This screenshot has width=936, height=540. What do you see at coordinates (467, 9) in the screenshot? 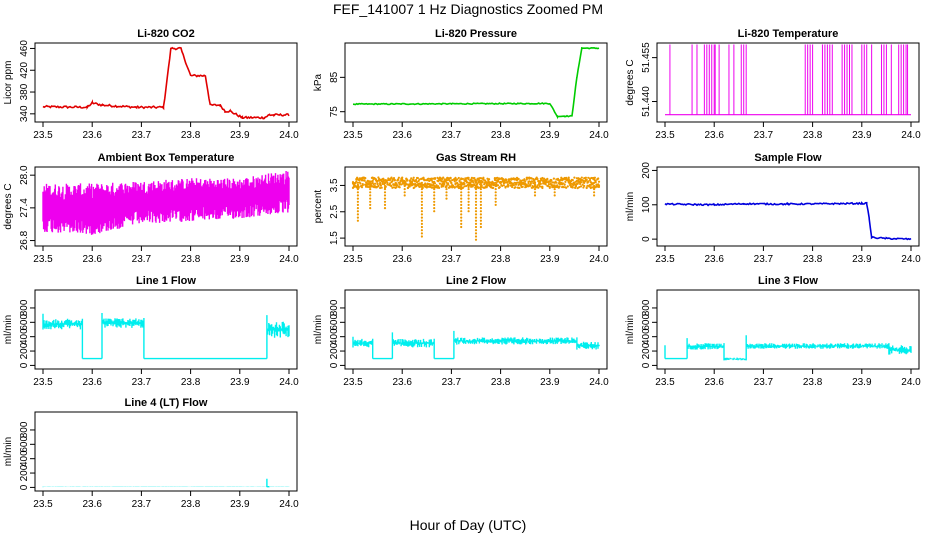
I see `figure-title: FEF_141007 1 Hz Diagnostics Zoomed PM` at bounding box center [467, 9].